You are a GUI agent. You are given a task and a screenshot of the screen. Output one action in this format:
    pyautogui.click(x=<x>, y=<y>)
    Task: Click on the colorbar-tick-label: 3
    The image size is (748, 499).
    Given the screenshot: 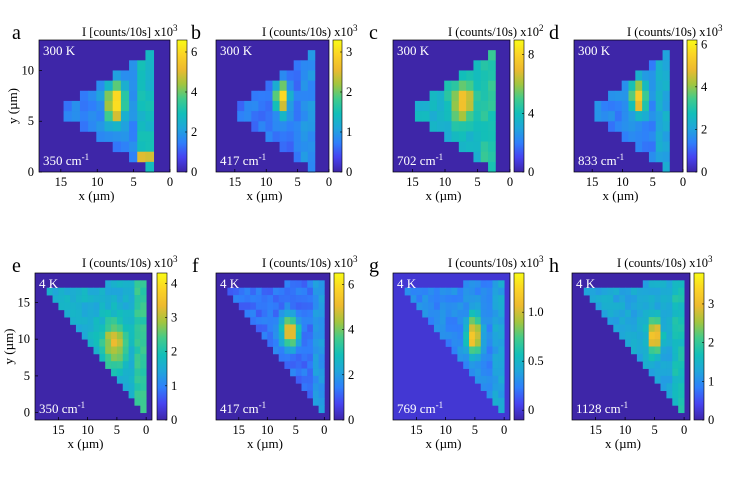 What is the action you would take?
    pyautogui.click(x=711, y=304)
    